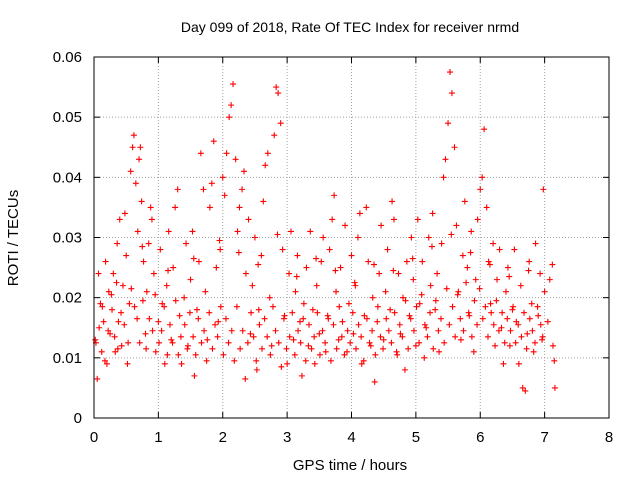 This screenshot has height=480, width=640. What do you see at coordinates (158, 437) in the screenshot?
I see `x-tick-label: 1` at bounding box center [158, 437].